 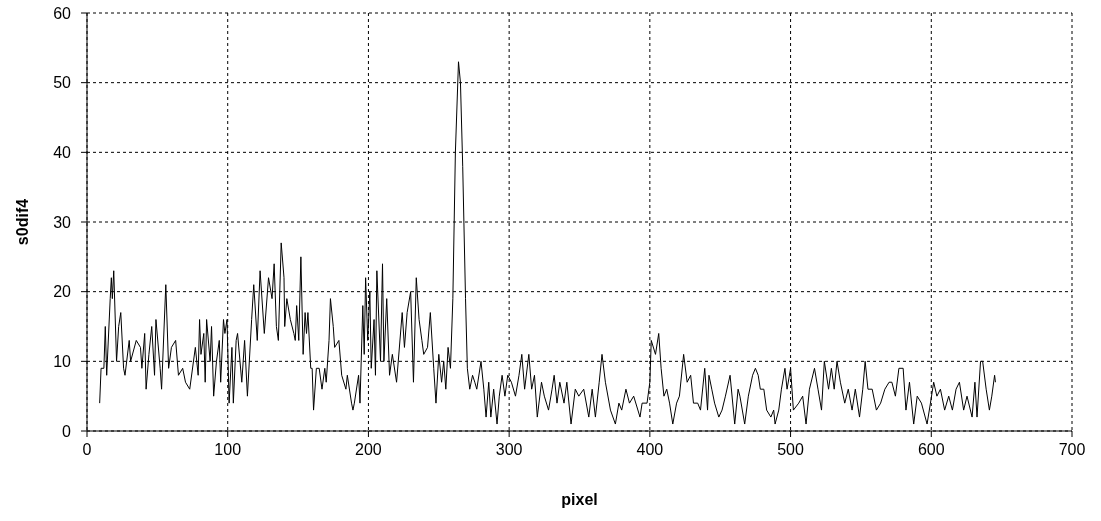 What do you see at coordinates (62, 361) in the screenshot?
I see `y-tick-label: 10` at bounding box center [62, 361].